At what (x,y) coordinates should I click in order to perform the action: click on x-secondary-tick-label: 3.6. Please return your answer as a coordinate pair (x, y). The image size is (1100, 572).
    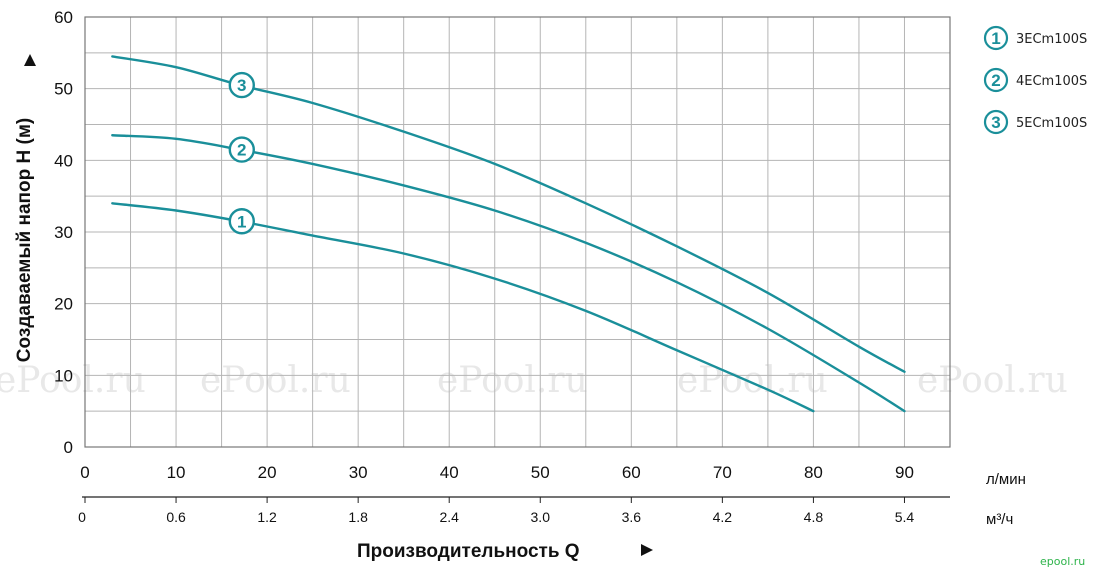
    Looking at the image, I should click on (632, 517).